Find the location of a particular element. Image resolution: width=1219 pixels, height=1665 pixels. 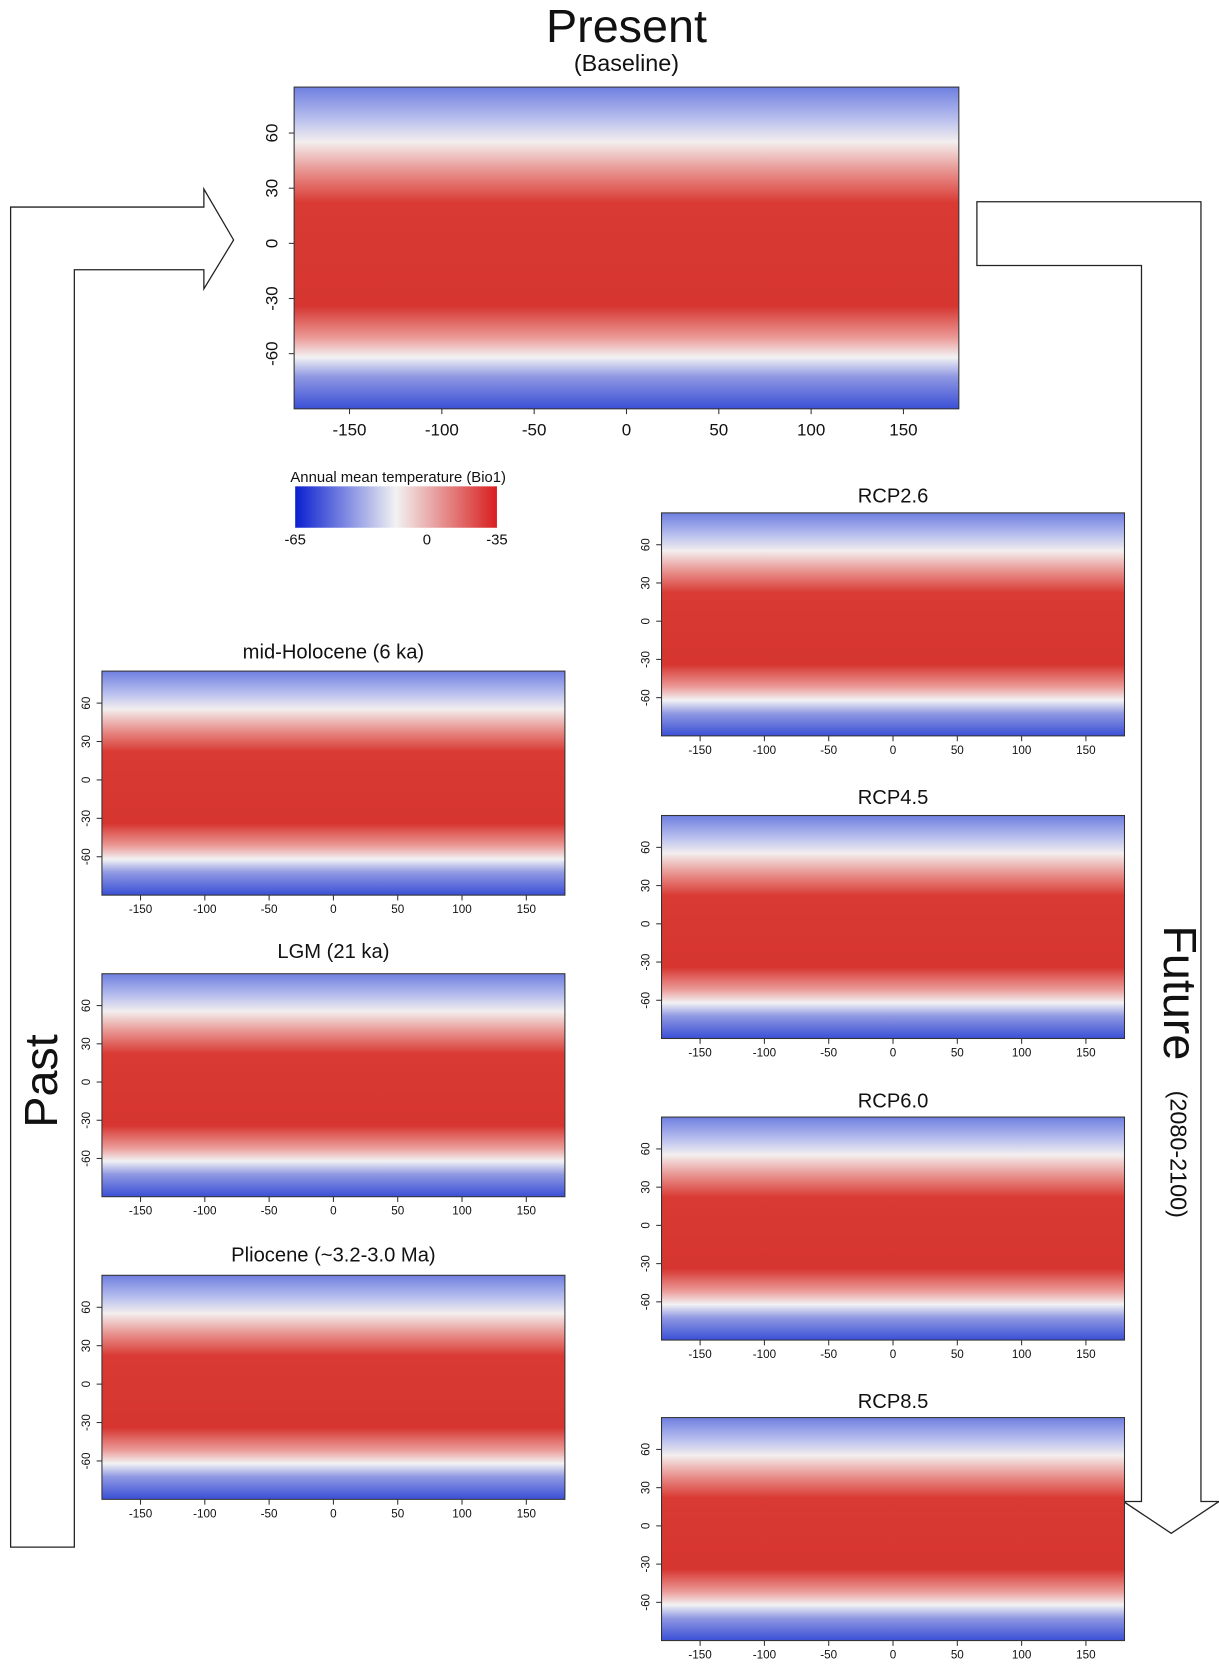

colorbar is located at coordinates (396, 507).